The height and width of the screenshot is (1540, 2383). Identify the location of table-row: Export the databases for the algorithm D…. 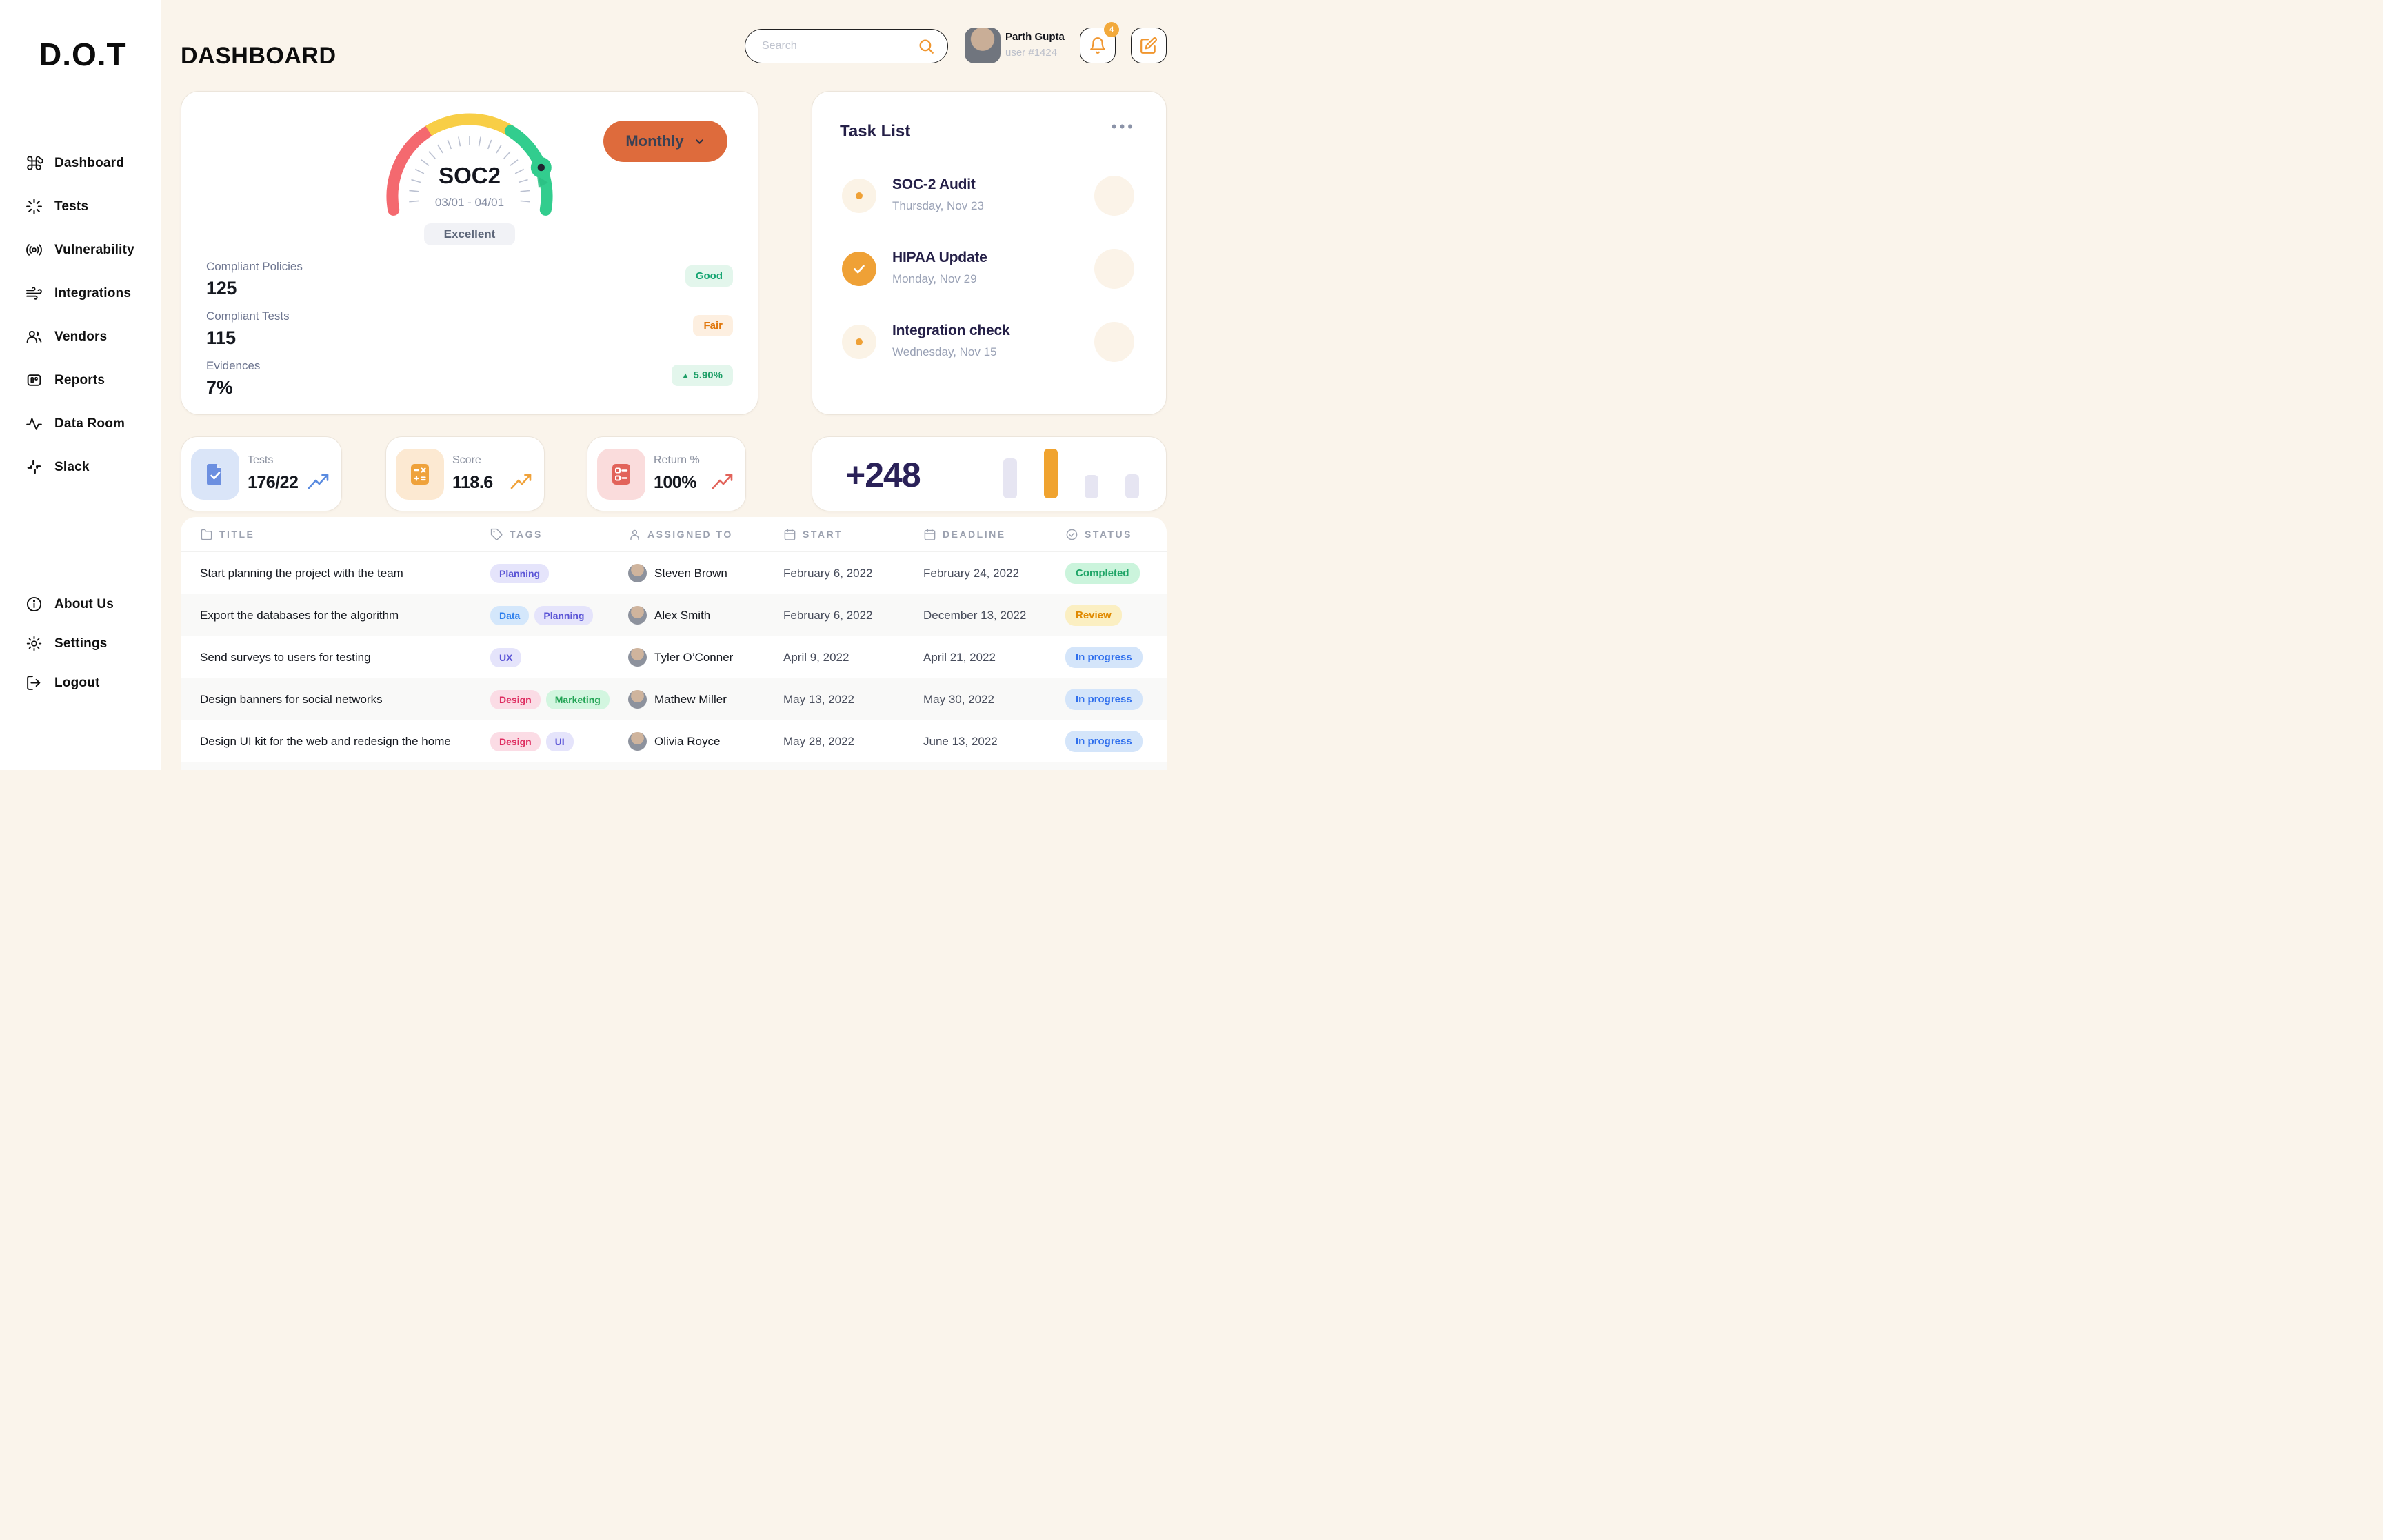
(674, 615).